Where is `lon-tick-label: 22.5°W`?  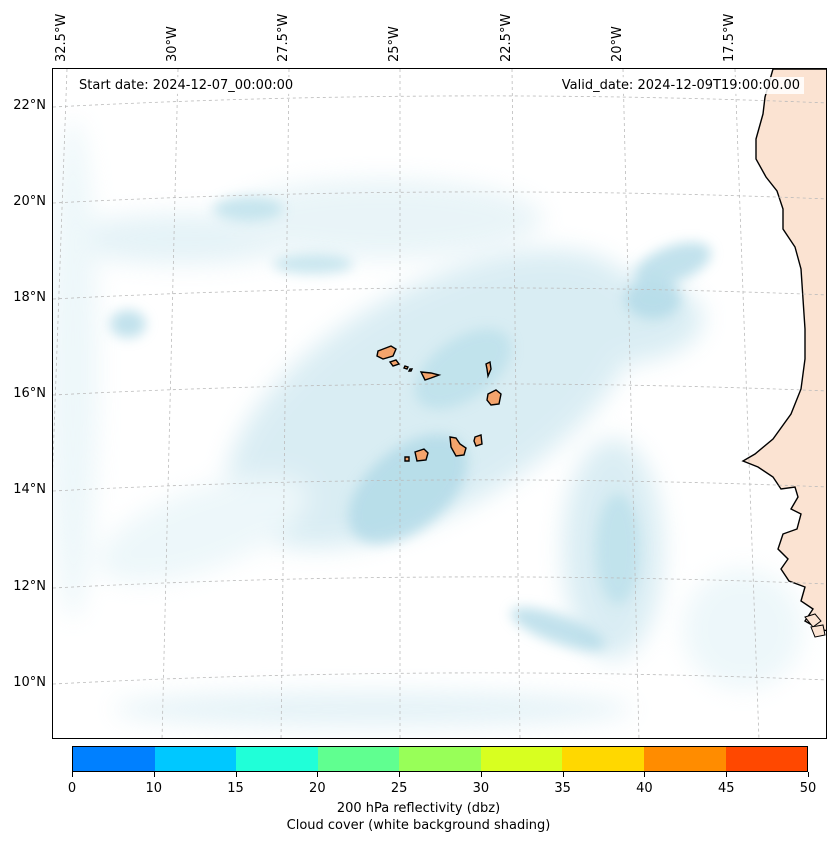
lon-tick-label: 22.5°W is located at coordinates (506, 37).